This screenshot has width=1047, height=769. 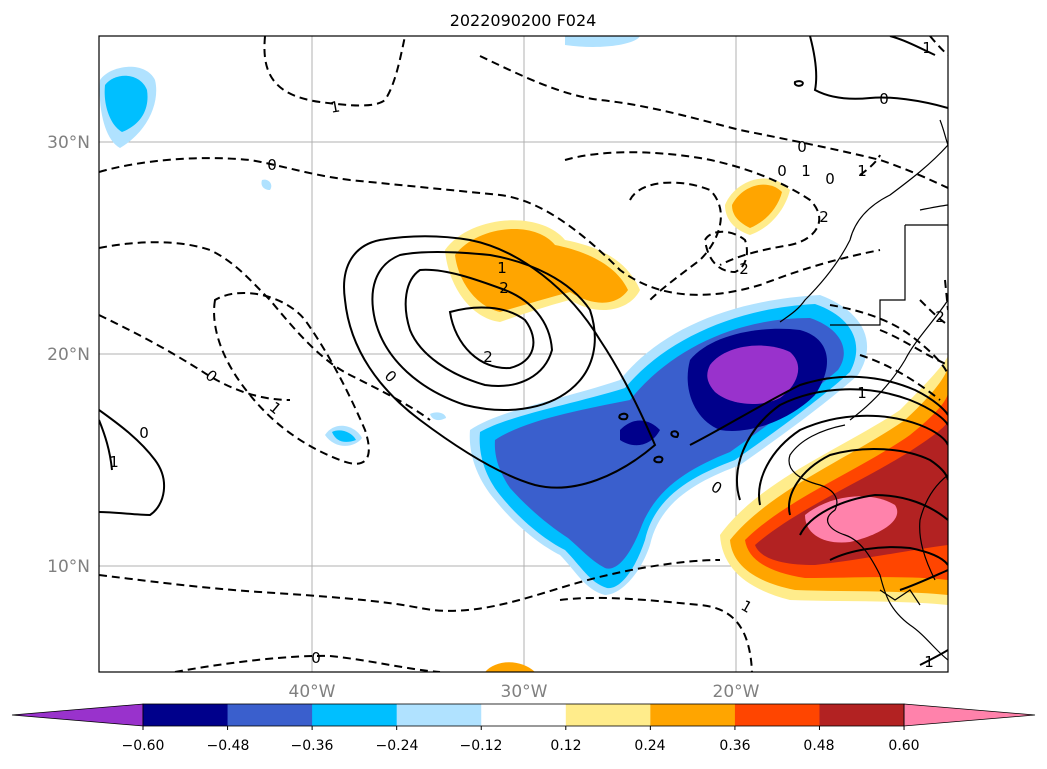 What do you see at coordinates (969, 715) in the screenshot?
I see `colorbar-extension-right` at bounding box center [969, 715].